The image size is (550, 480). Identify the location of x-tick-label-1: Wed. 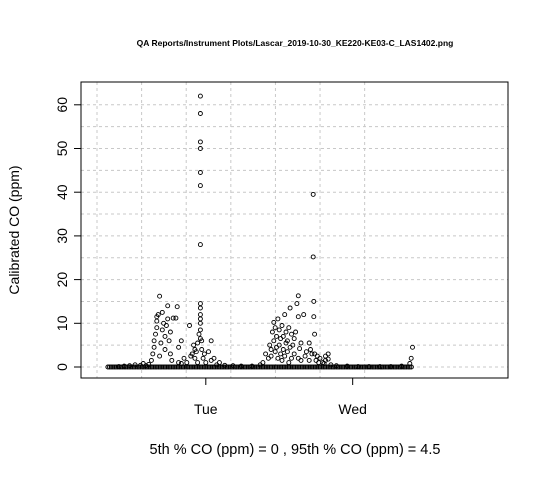
(352, 409).